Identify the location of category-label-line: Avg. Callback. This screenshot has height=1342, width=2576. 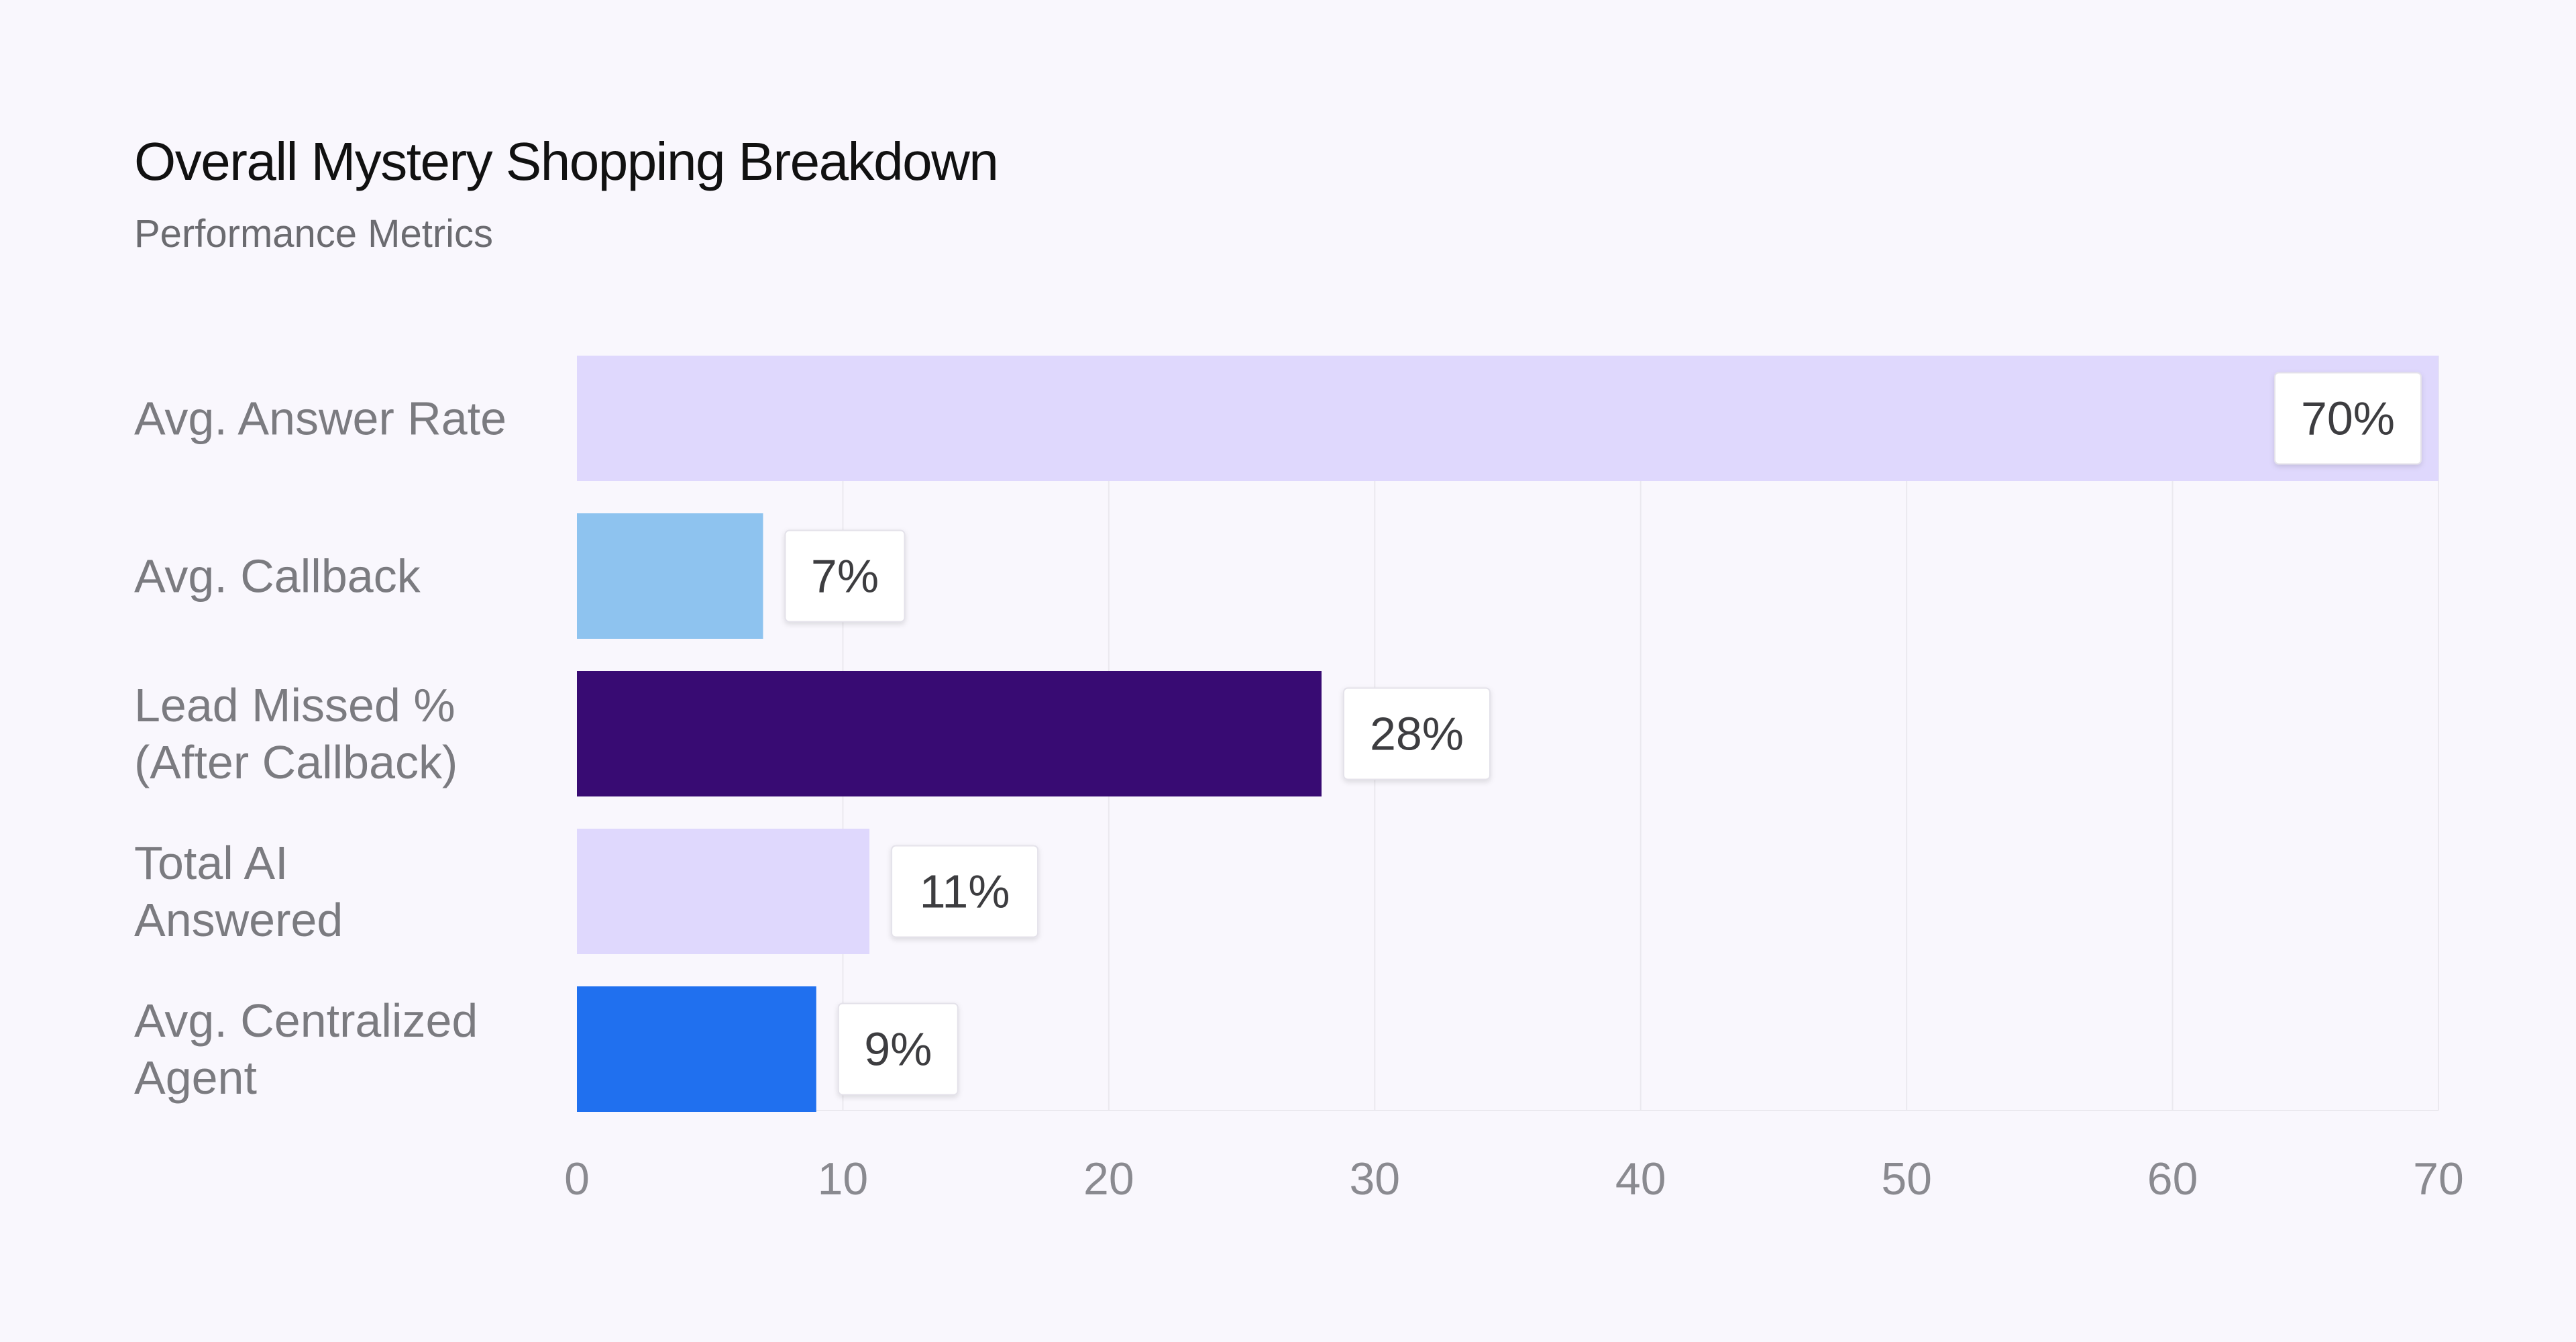
(277, 576).